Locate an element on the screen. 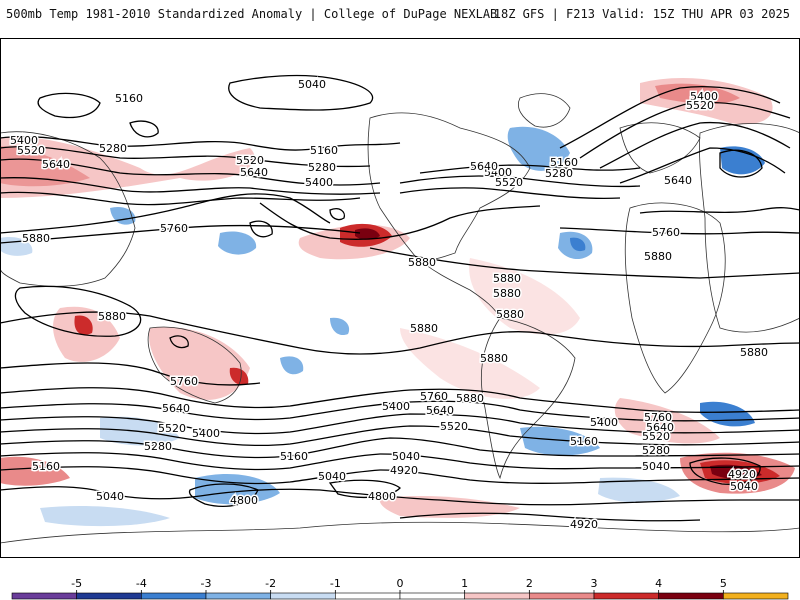  coastline-asia-west is located at coordinates (68, 209).